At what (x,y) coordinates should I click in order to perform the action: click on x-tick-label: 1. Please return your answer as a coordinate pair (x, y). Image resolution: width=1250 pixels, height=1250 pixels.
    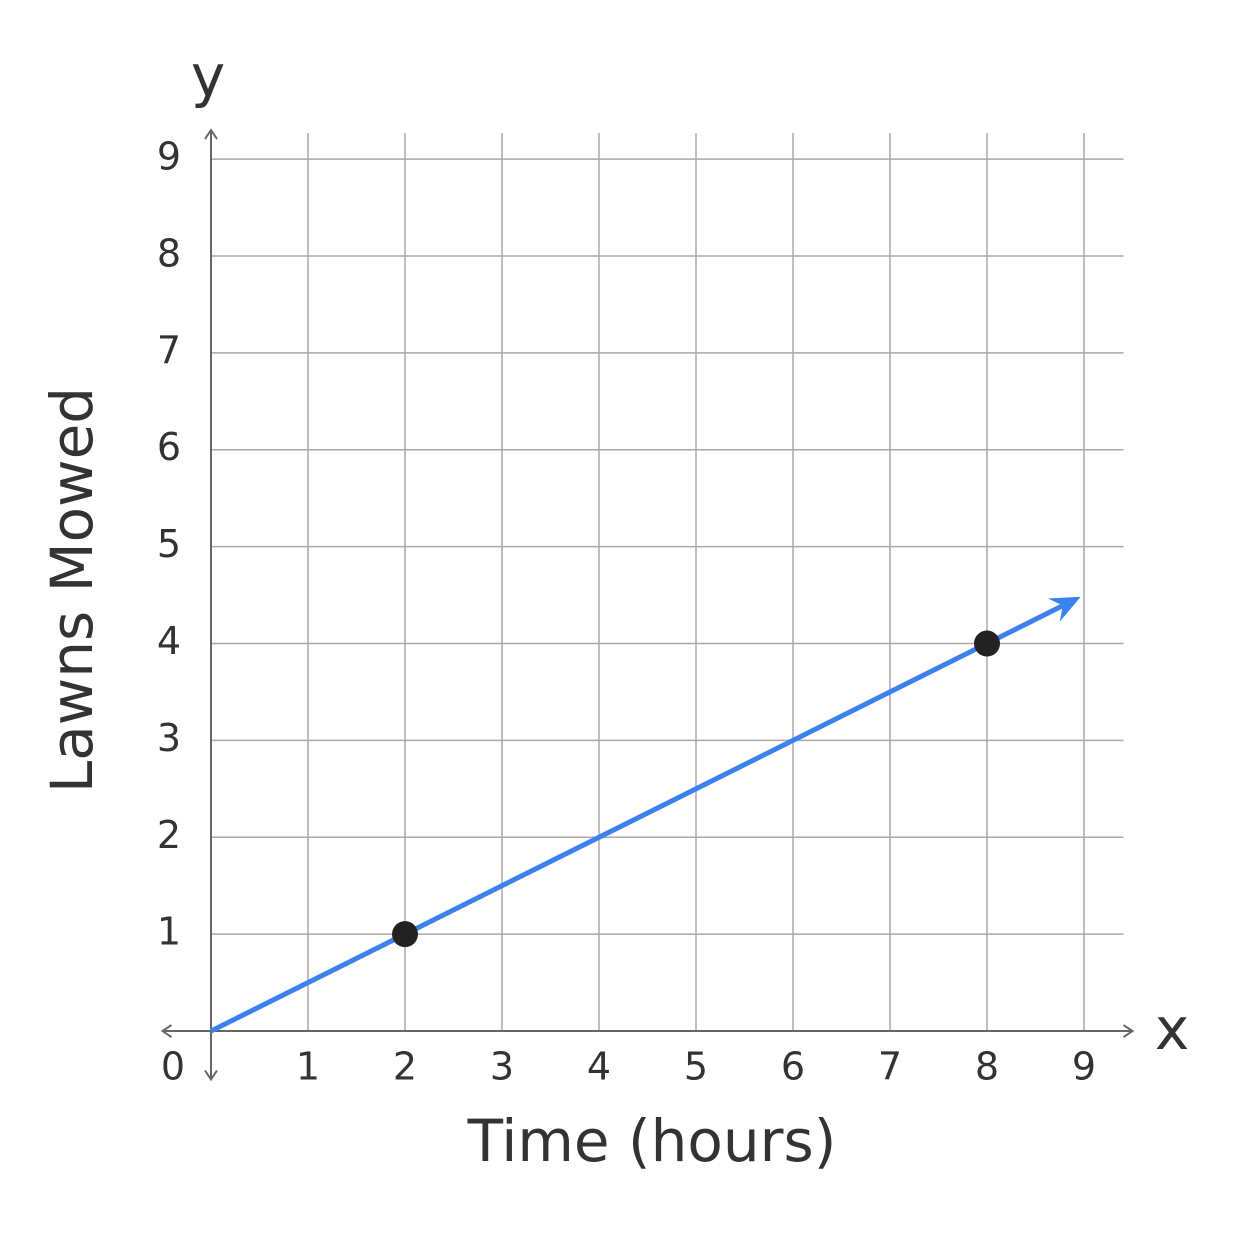
    Looking at the image, I should click on (308, 1067).